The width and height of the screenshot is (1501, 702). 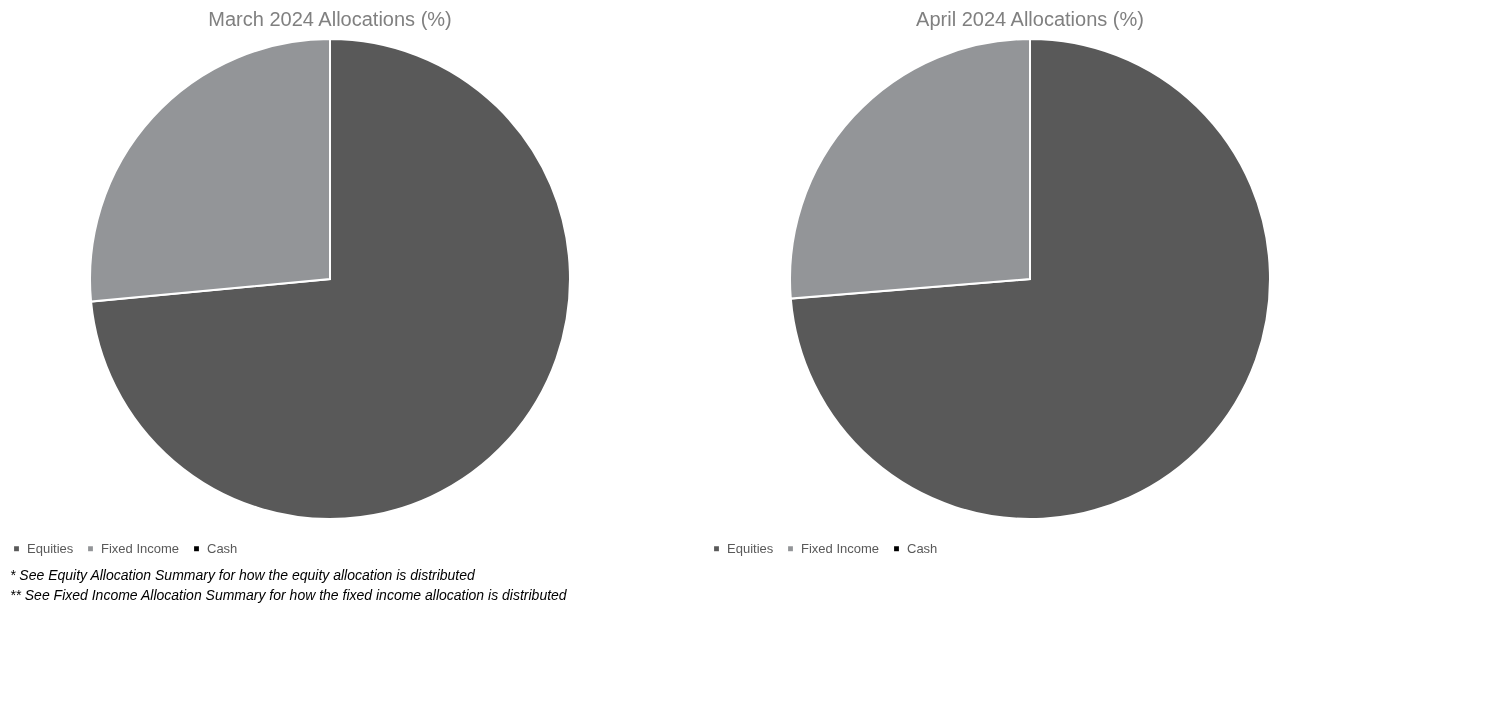 What do you see at coordinates (289, 595) in the screenshot?
I see `text: ** See Fixed Income Allocation Summary for how the fixed income allocation is distributed` at bounding box center [289, 595].